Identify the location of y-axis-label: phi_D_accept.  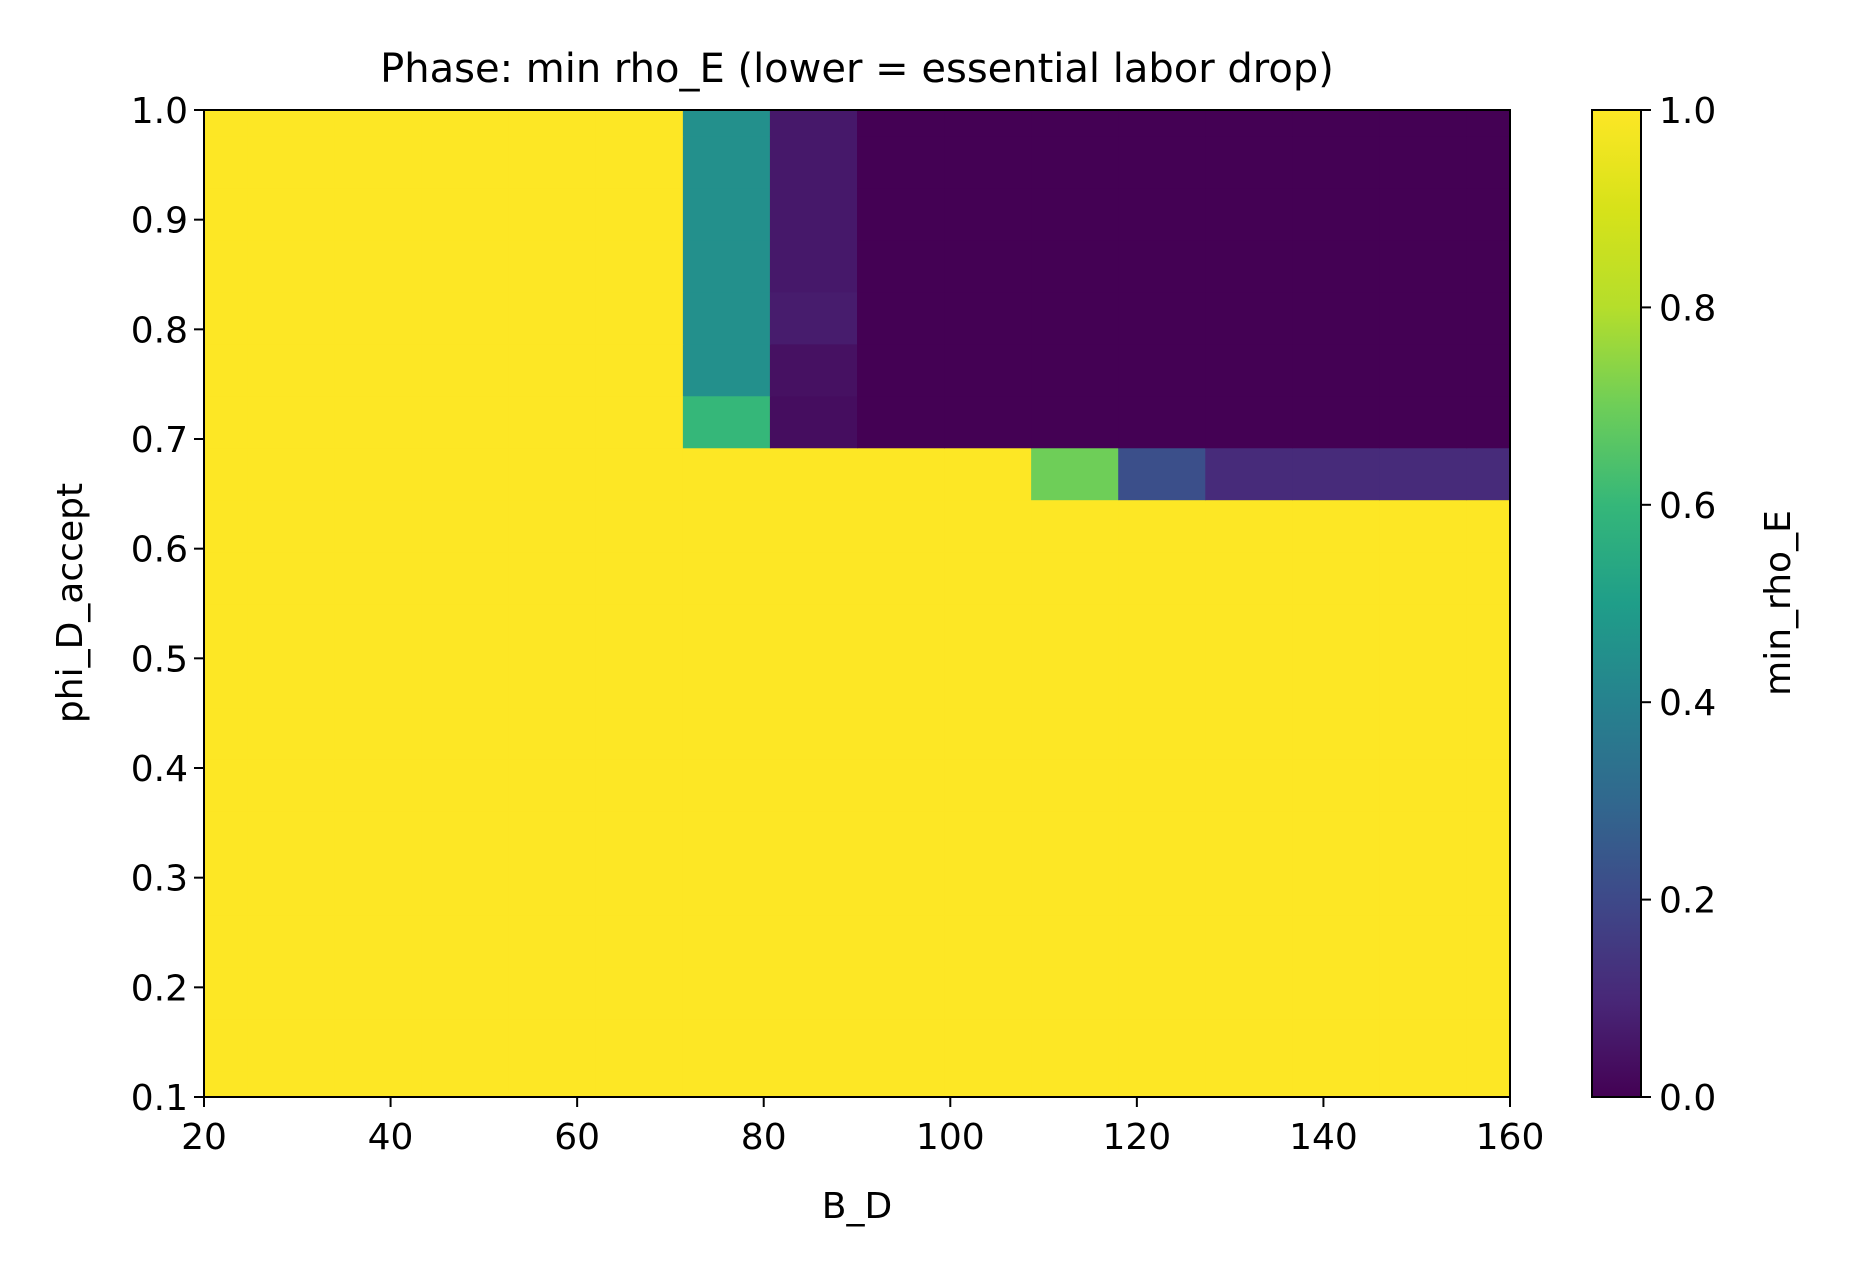
(70, 603).